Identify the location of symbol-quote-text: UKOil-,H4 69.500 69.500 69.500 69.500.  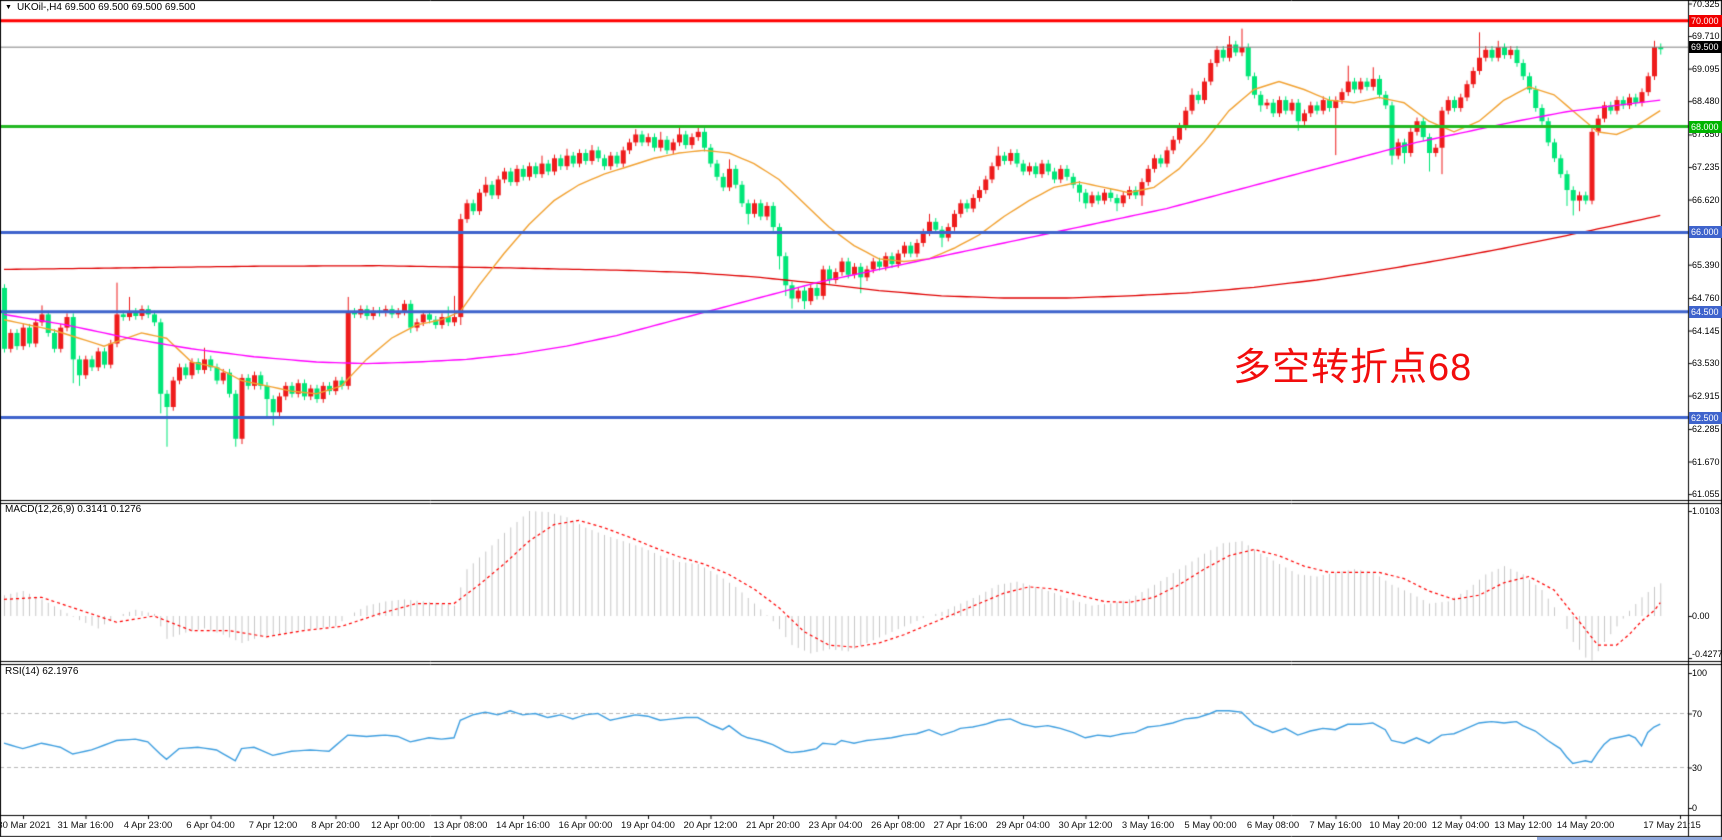
(106, 7).